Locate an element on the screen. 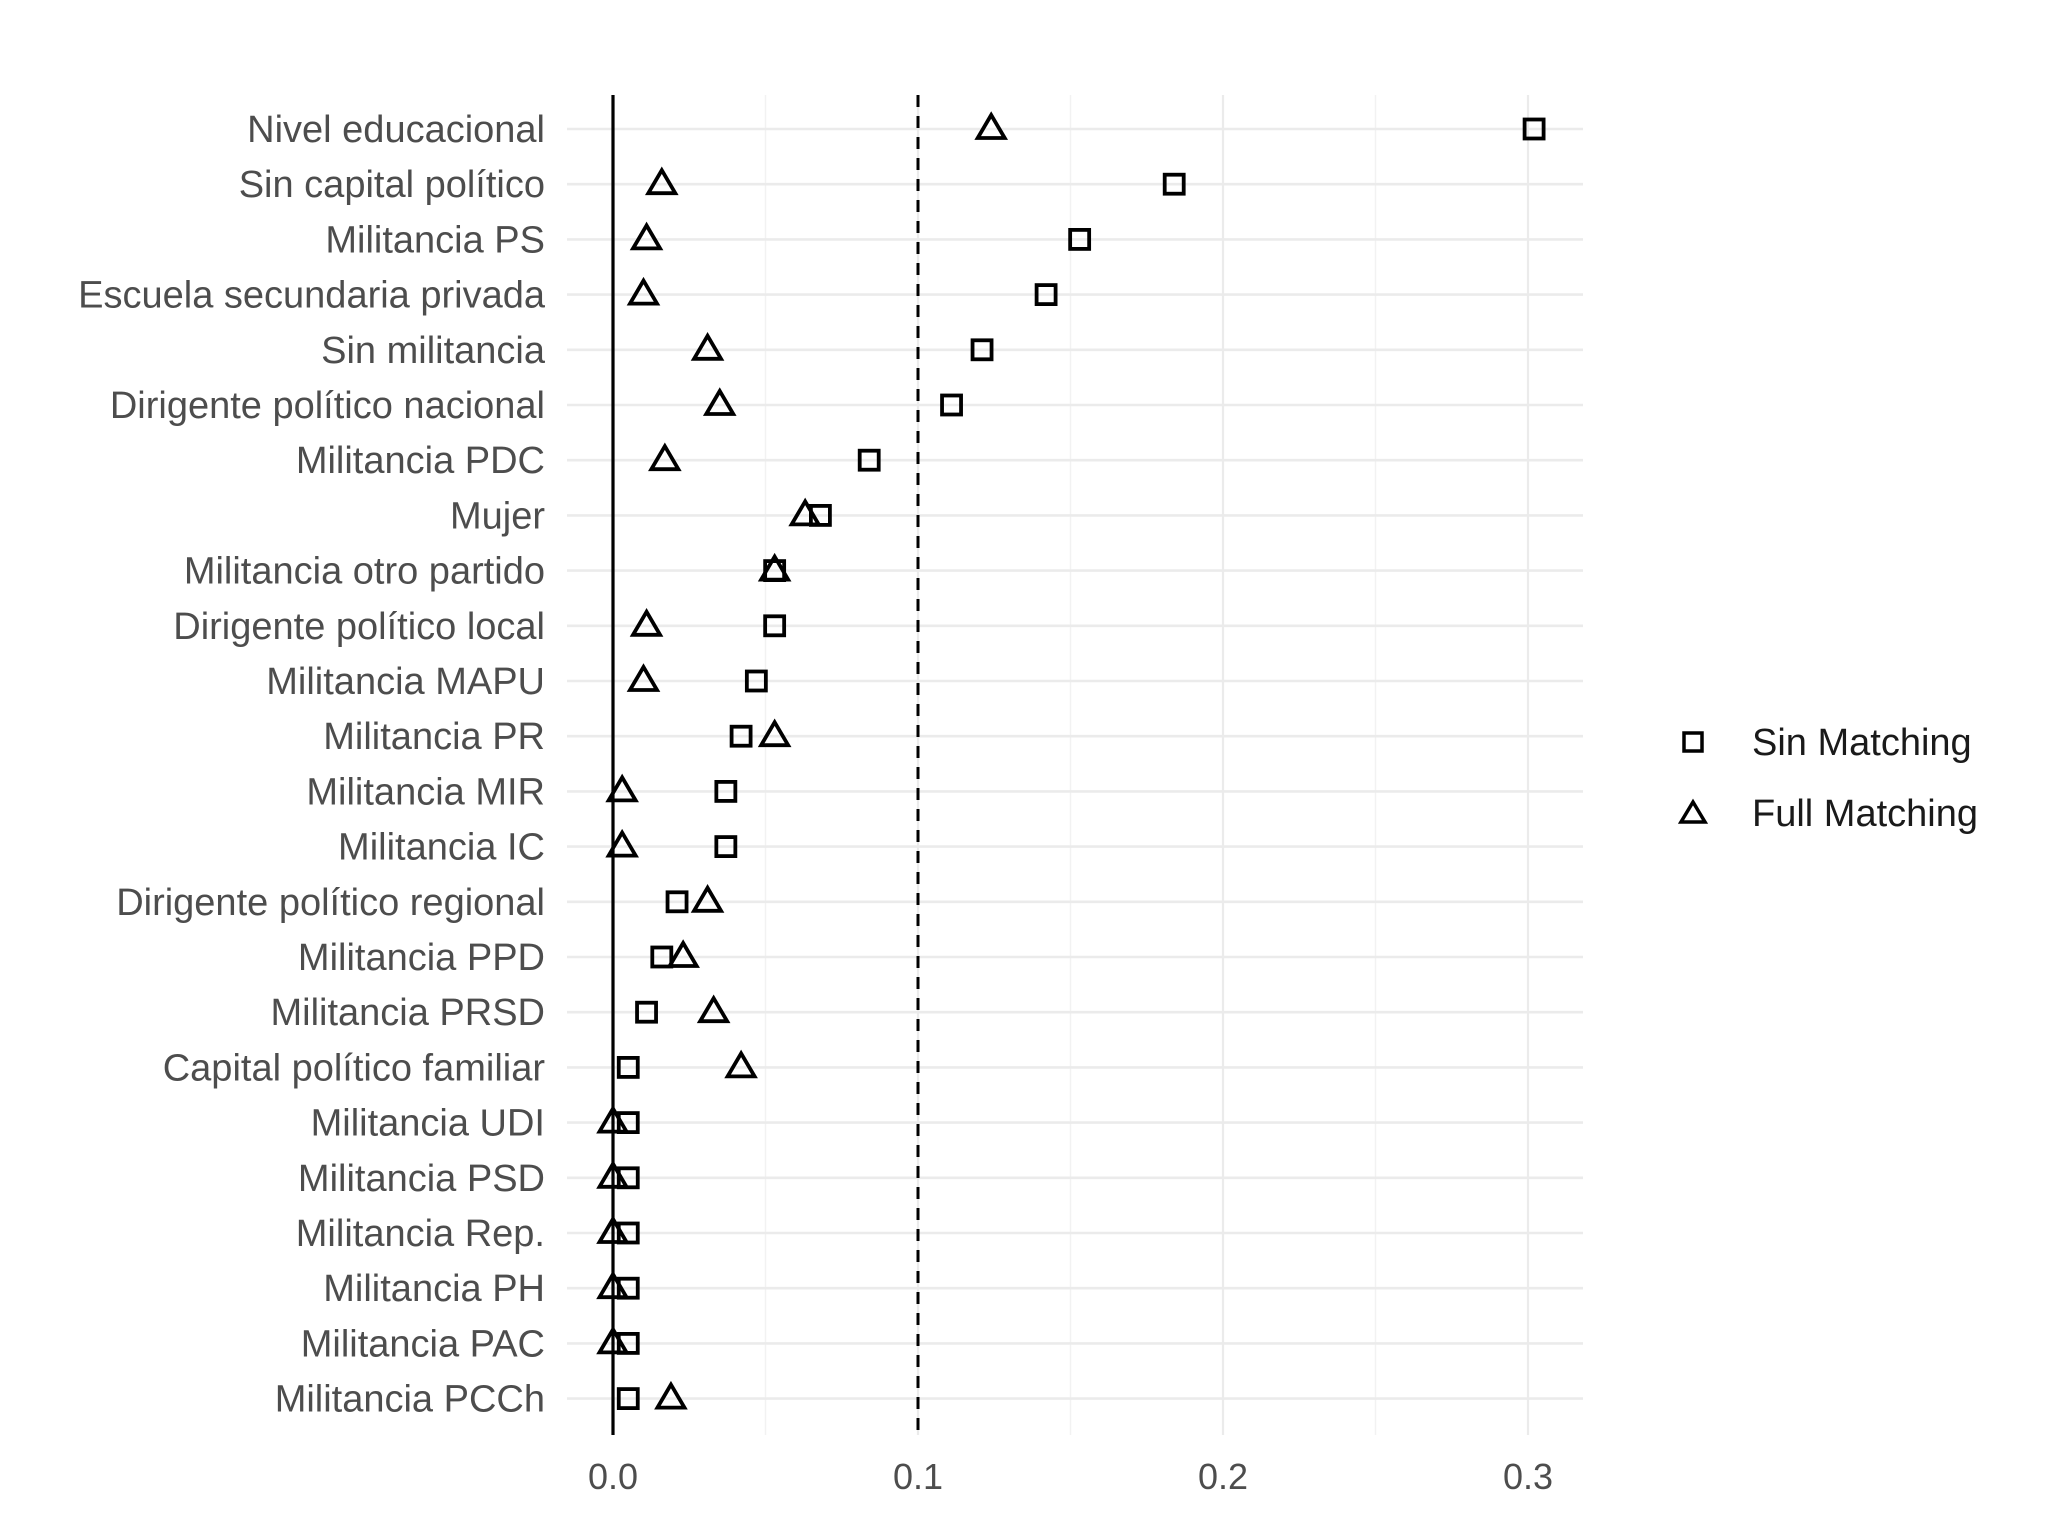 Image resolution: width=2048 pixels, height=1536 pixels. point-full-matching-militancia-pcch is located at coordinates (671, 1395).